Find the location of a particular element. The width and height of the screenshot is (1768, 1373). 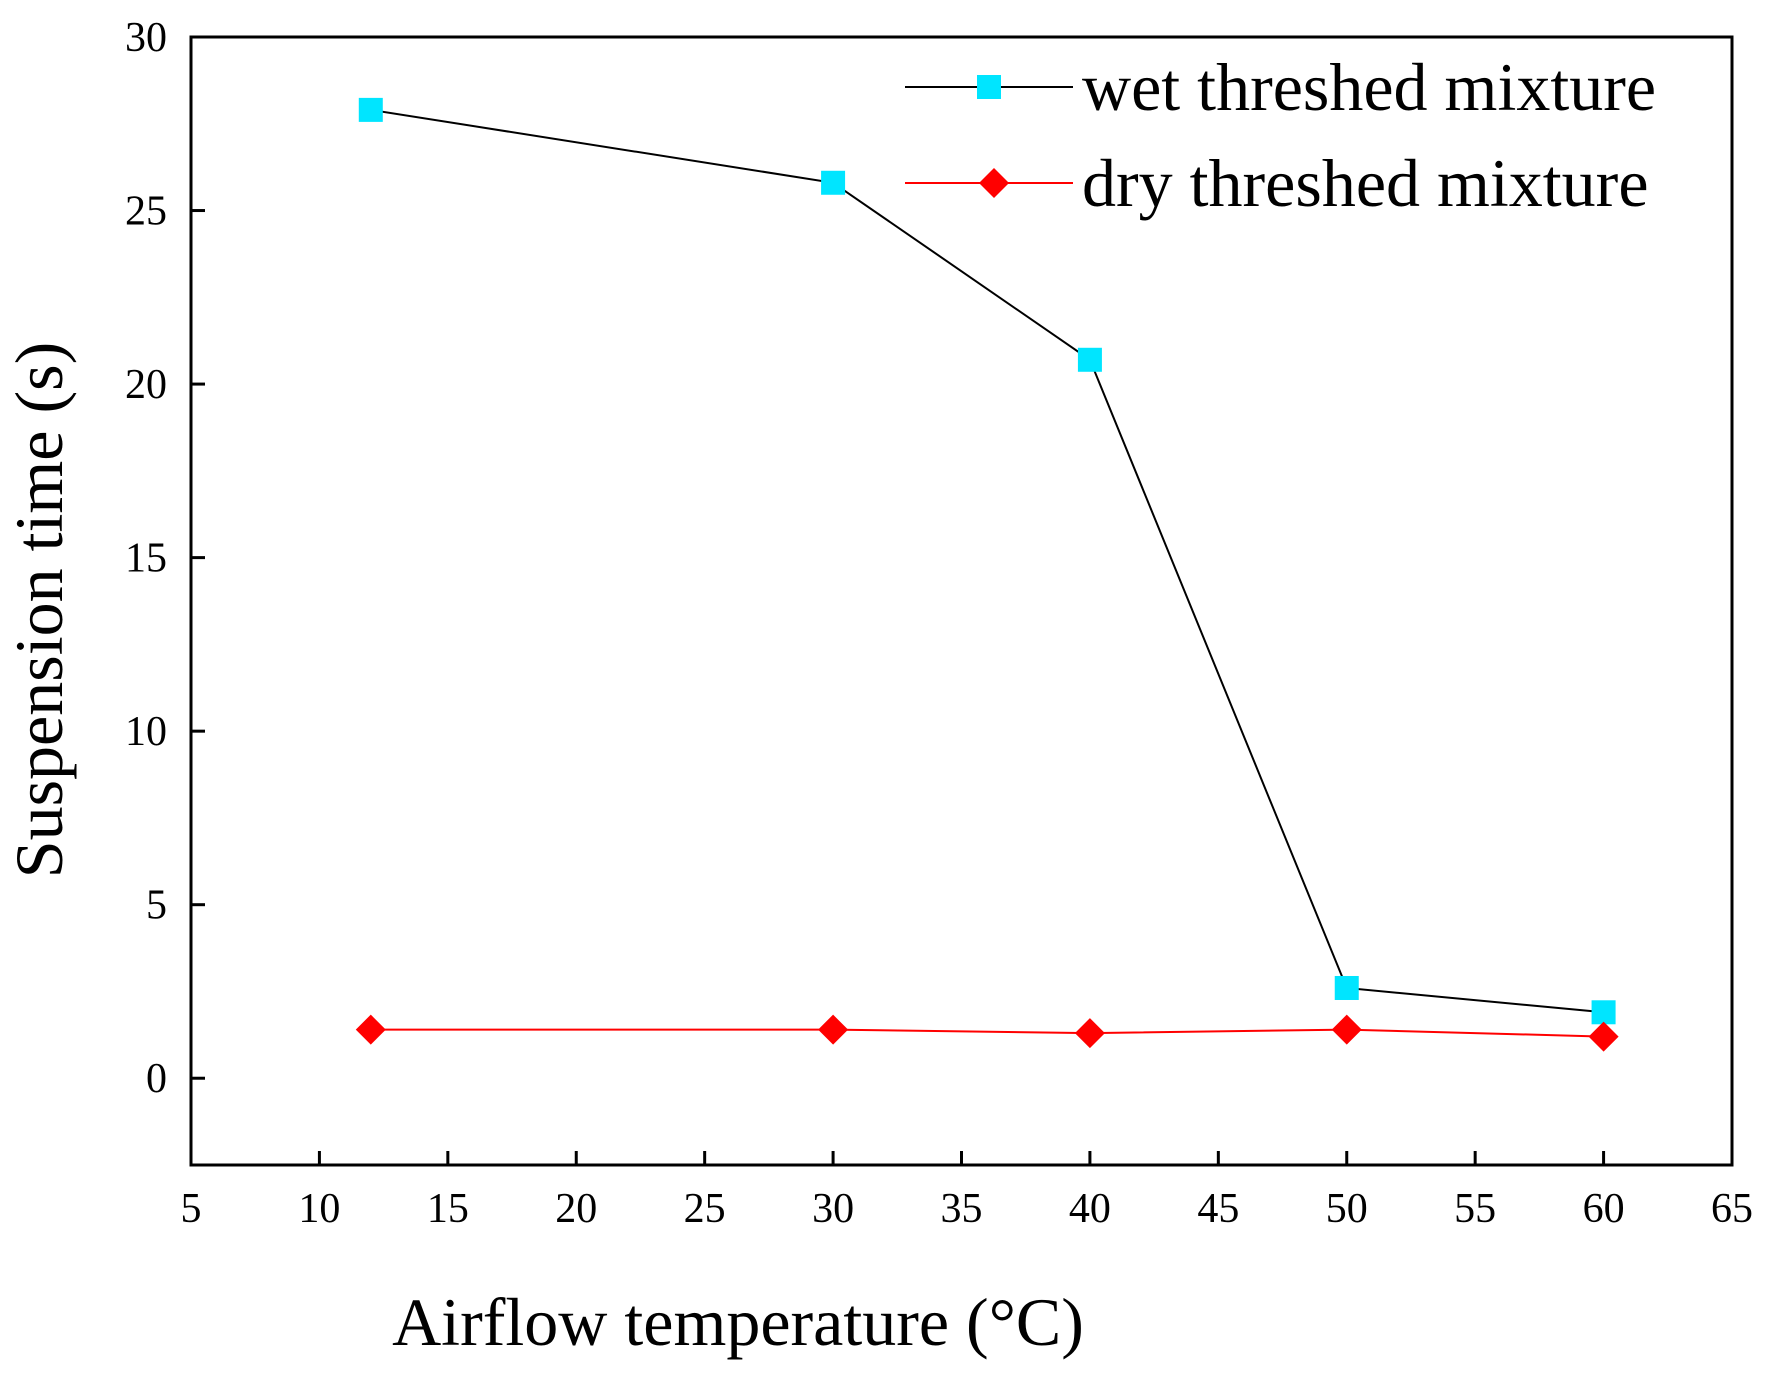

series-line-dry is located at coordinates (987, 1033).